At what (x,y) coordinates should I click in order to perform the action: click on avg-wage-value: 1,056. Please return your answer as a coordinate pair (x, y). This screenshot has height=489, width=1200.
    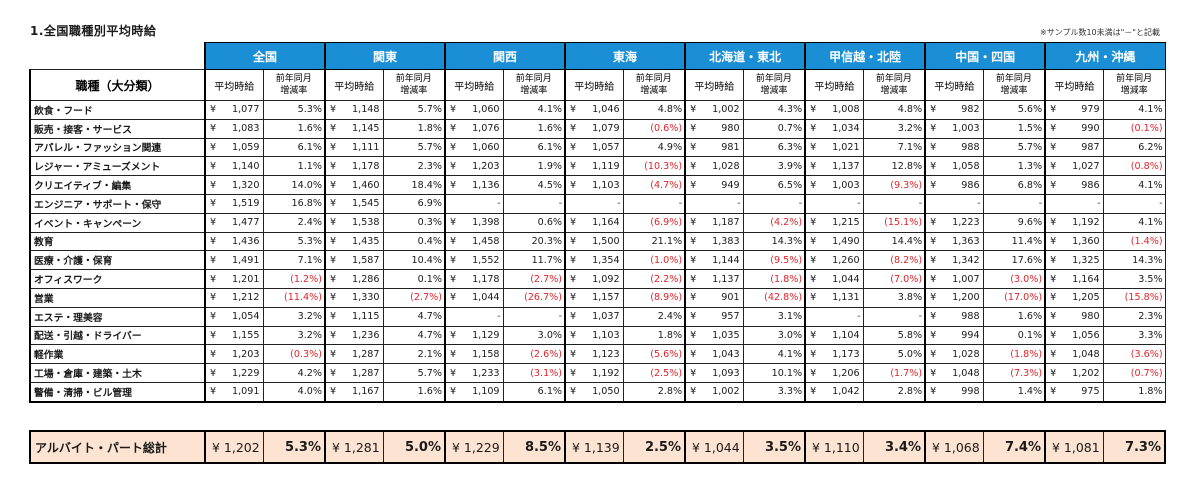
    Looking at the image, I should click on (1086, 335).